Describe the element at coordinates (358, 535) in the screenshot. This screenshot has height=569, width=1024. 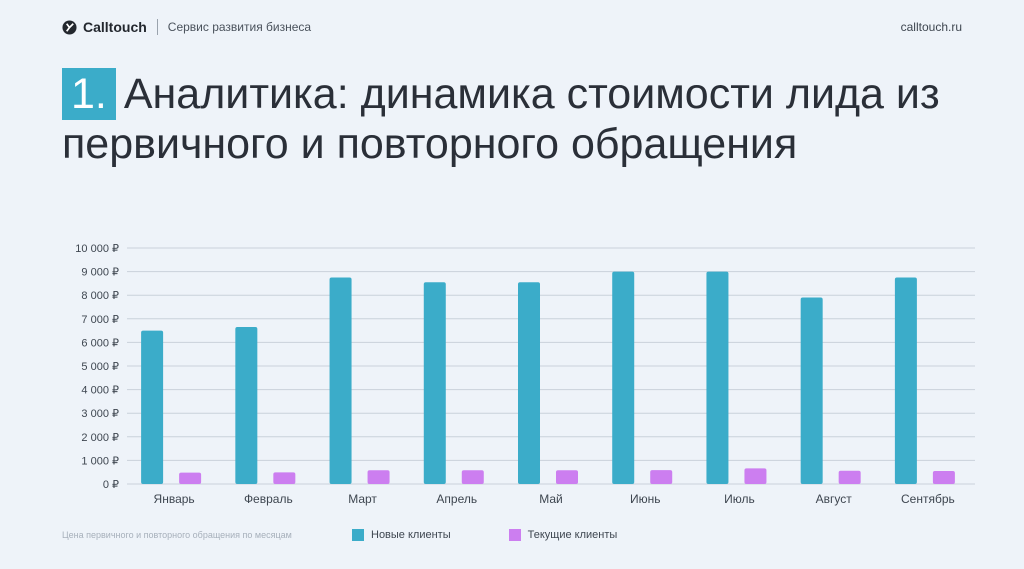
I see `legend-swatch-new-clients` at that location.